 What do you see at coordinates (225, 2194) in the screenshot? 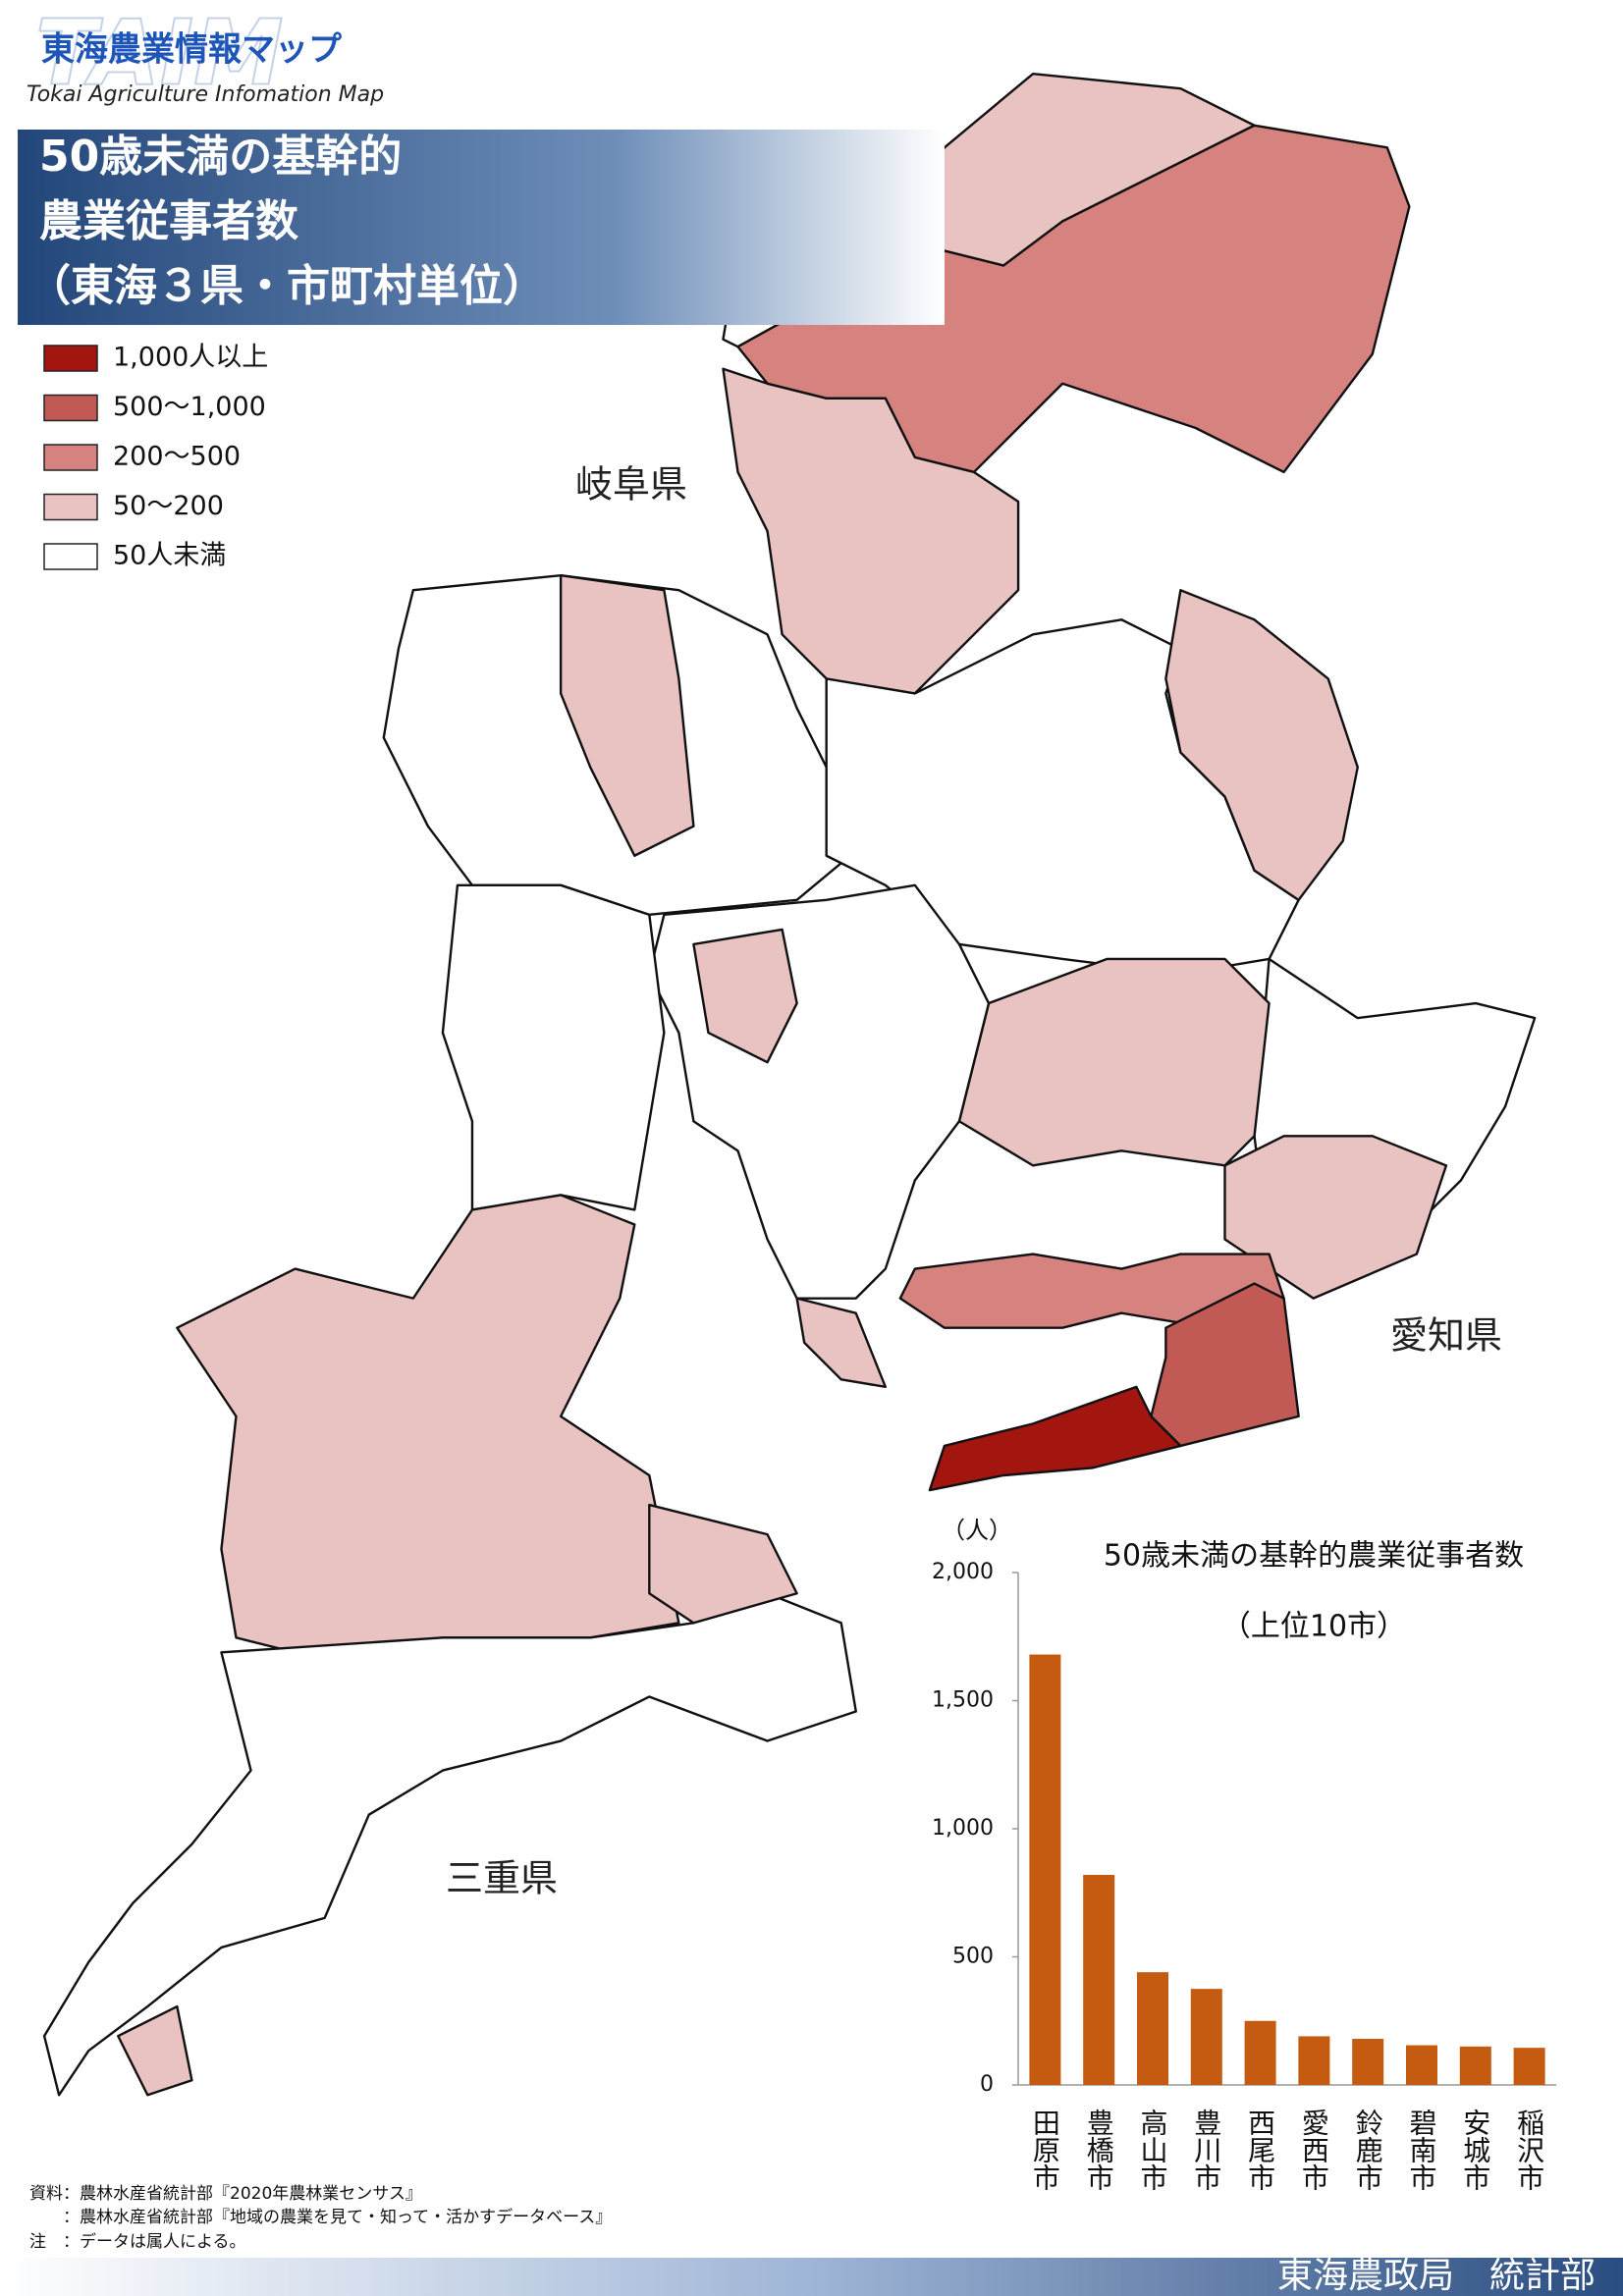
I see `note: 資料：農林水産省統計部『2020年農林業センサス』` at bounding box center [225, 2194].